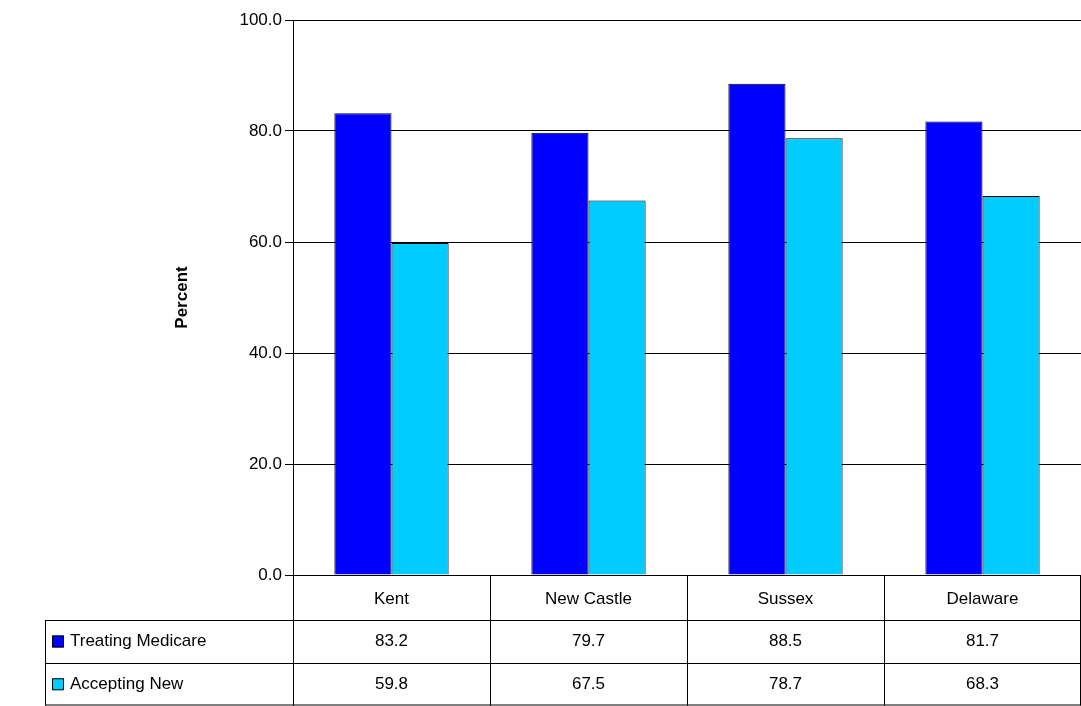 This screenshot has width=1081, height=706. I want to click on y-tick-label: 100.0, so click(260, 19).